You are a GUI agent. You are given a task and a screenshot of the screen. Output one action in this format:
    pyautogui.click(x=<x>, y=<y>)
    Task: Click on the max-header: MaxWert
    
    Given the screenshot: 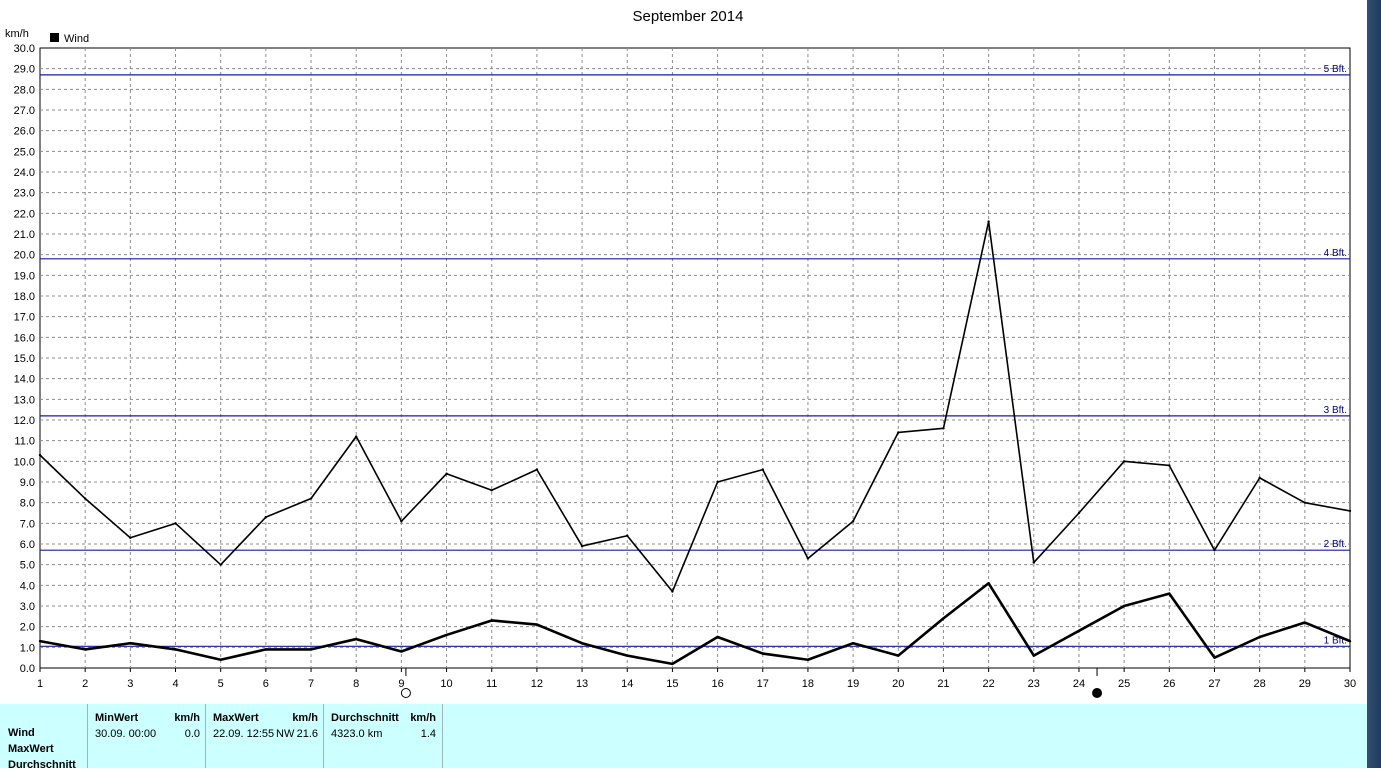 What is the action you would take?
    pyautogui.click(x=236, y=718)
    